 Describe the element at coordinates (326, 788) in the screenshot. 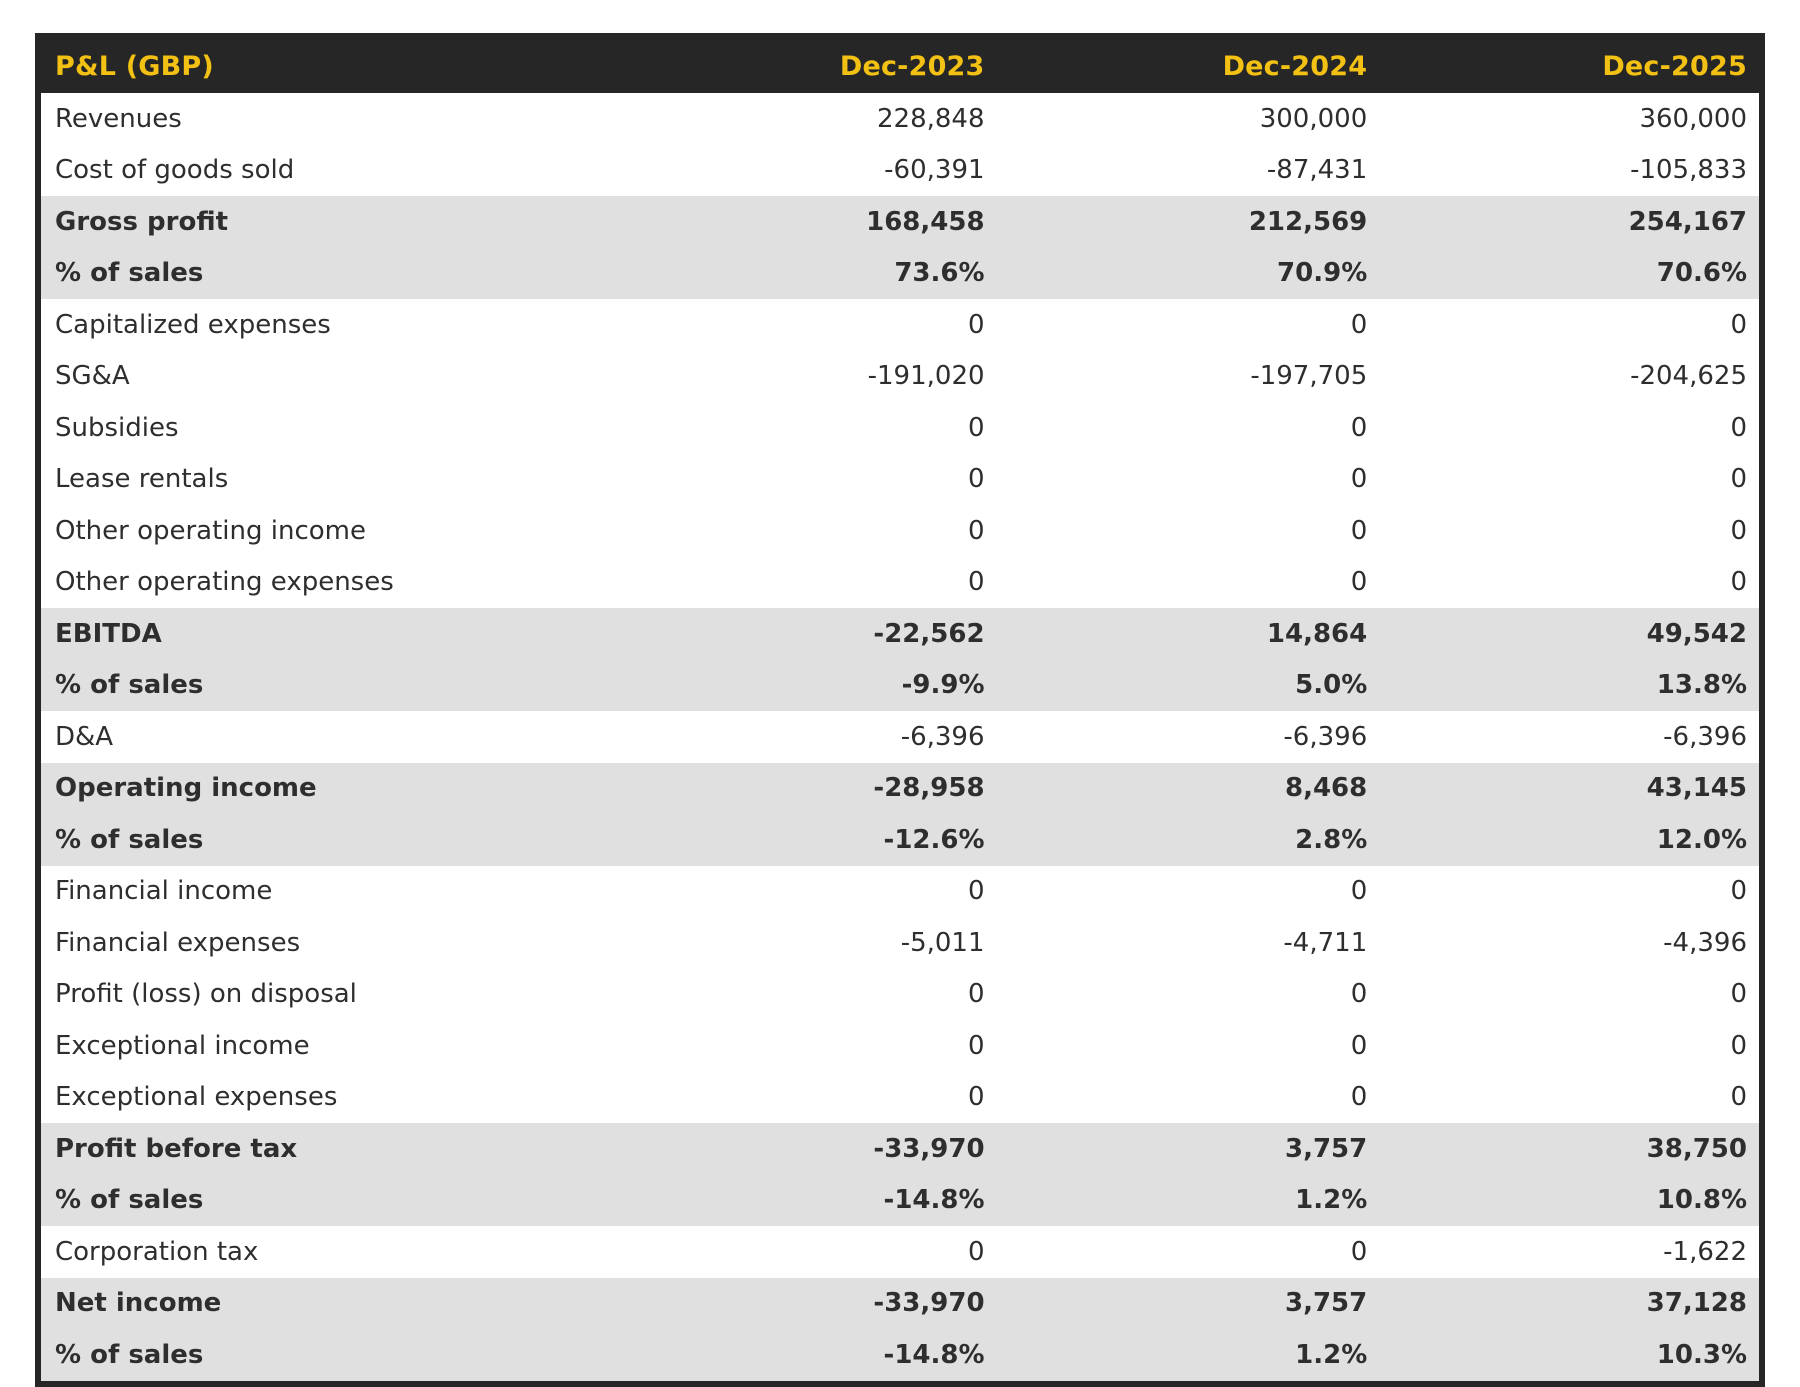

I see `row-label: Operating income` at that location.